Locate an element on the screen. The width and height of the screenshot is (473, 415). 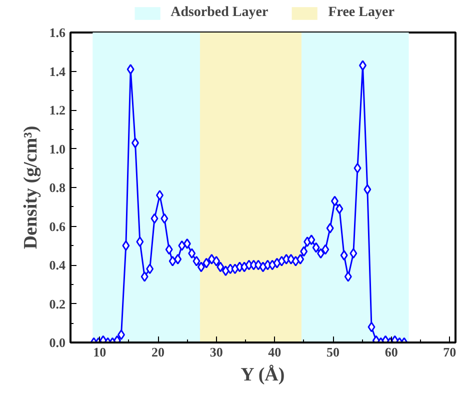
x-tick-label: 10 is located at coordinates (99, 352).